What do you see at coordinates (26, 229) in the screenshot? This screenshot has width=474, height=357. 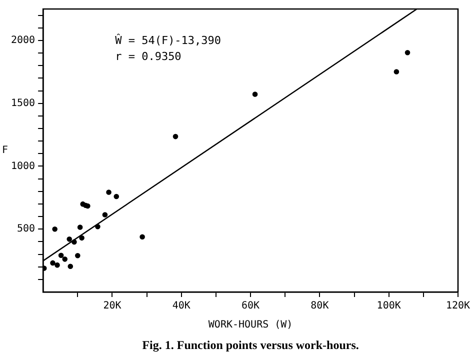 I see `y-tick-label: 500` at bounding box center [26, 229].